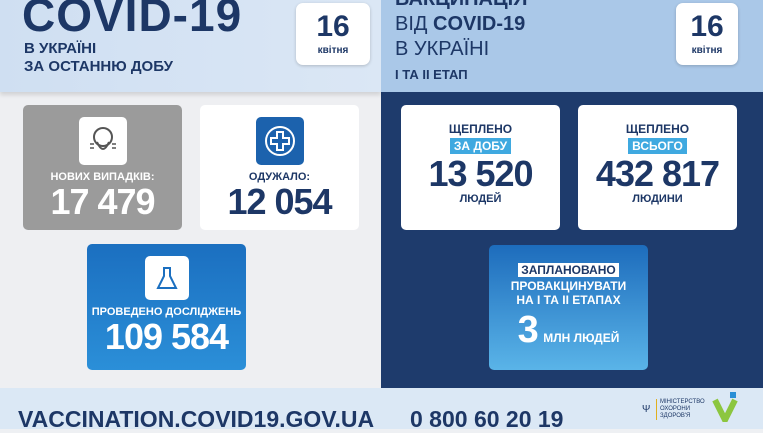  Describe the element at coordinates (166, 307) in the screenshot. I see `tests-card: ПРОВЕДЕНО ДОСЛІДЖЕНЬ 109 584` at that location.